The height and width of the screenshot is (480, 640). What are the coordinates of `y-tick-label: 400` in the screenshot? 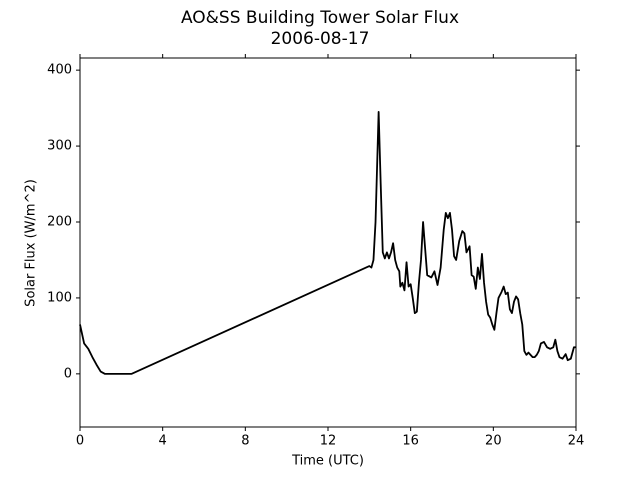 It's located at (59, 70).